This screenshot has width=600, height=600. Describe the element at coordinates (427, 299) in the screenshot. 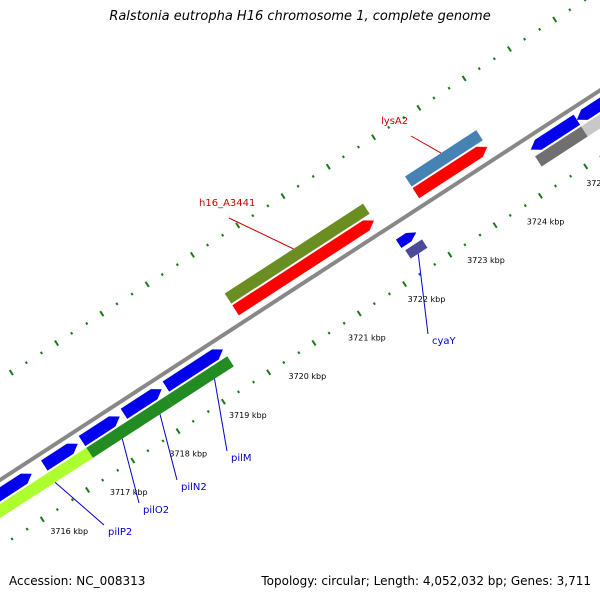

I see `scale-label: 3722 kbp` at that location.